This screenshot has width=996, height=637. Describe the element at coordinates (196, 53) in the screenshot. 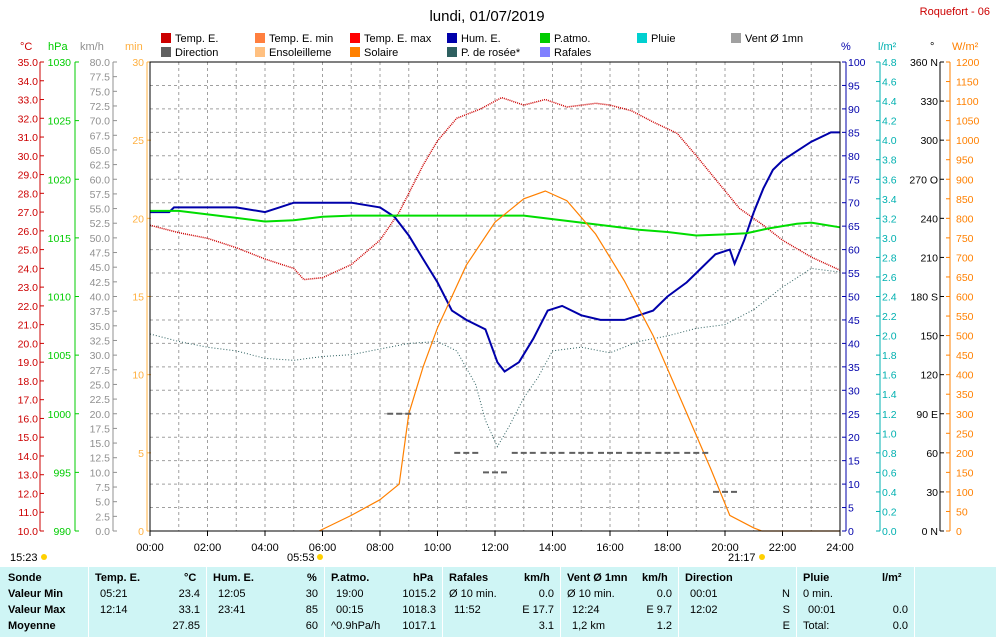

I see `legend-label: Direction` at that location.